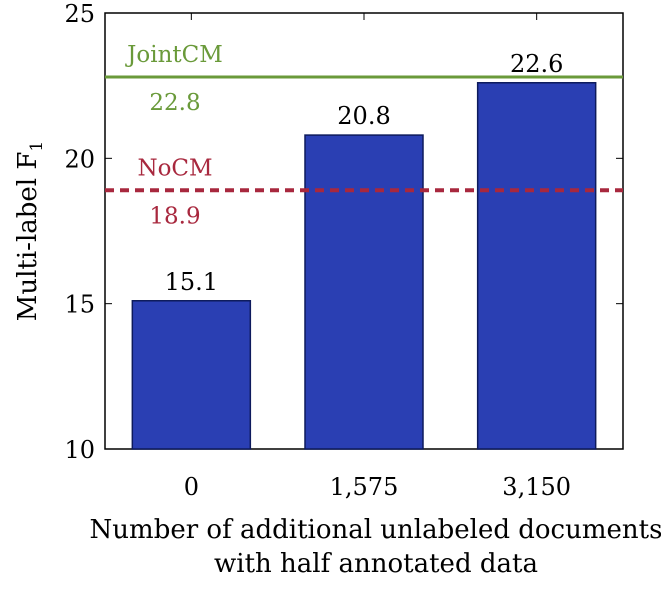 Image resolution: width=661 pixels, height=591 pixels. Describe the element at coordinates (174, 216) in the screenshot. I see `nocm-value-label: 18.9` at that location.